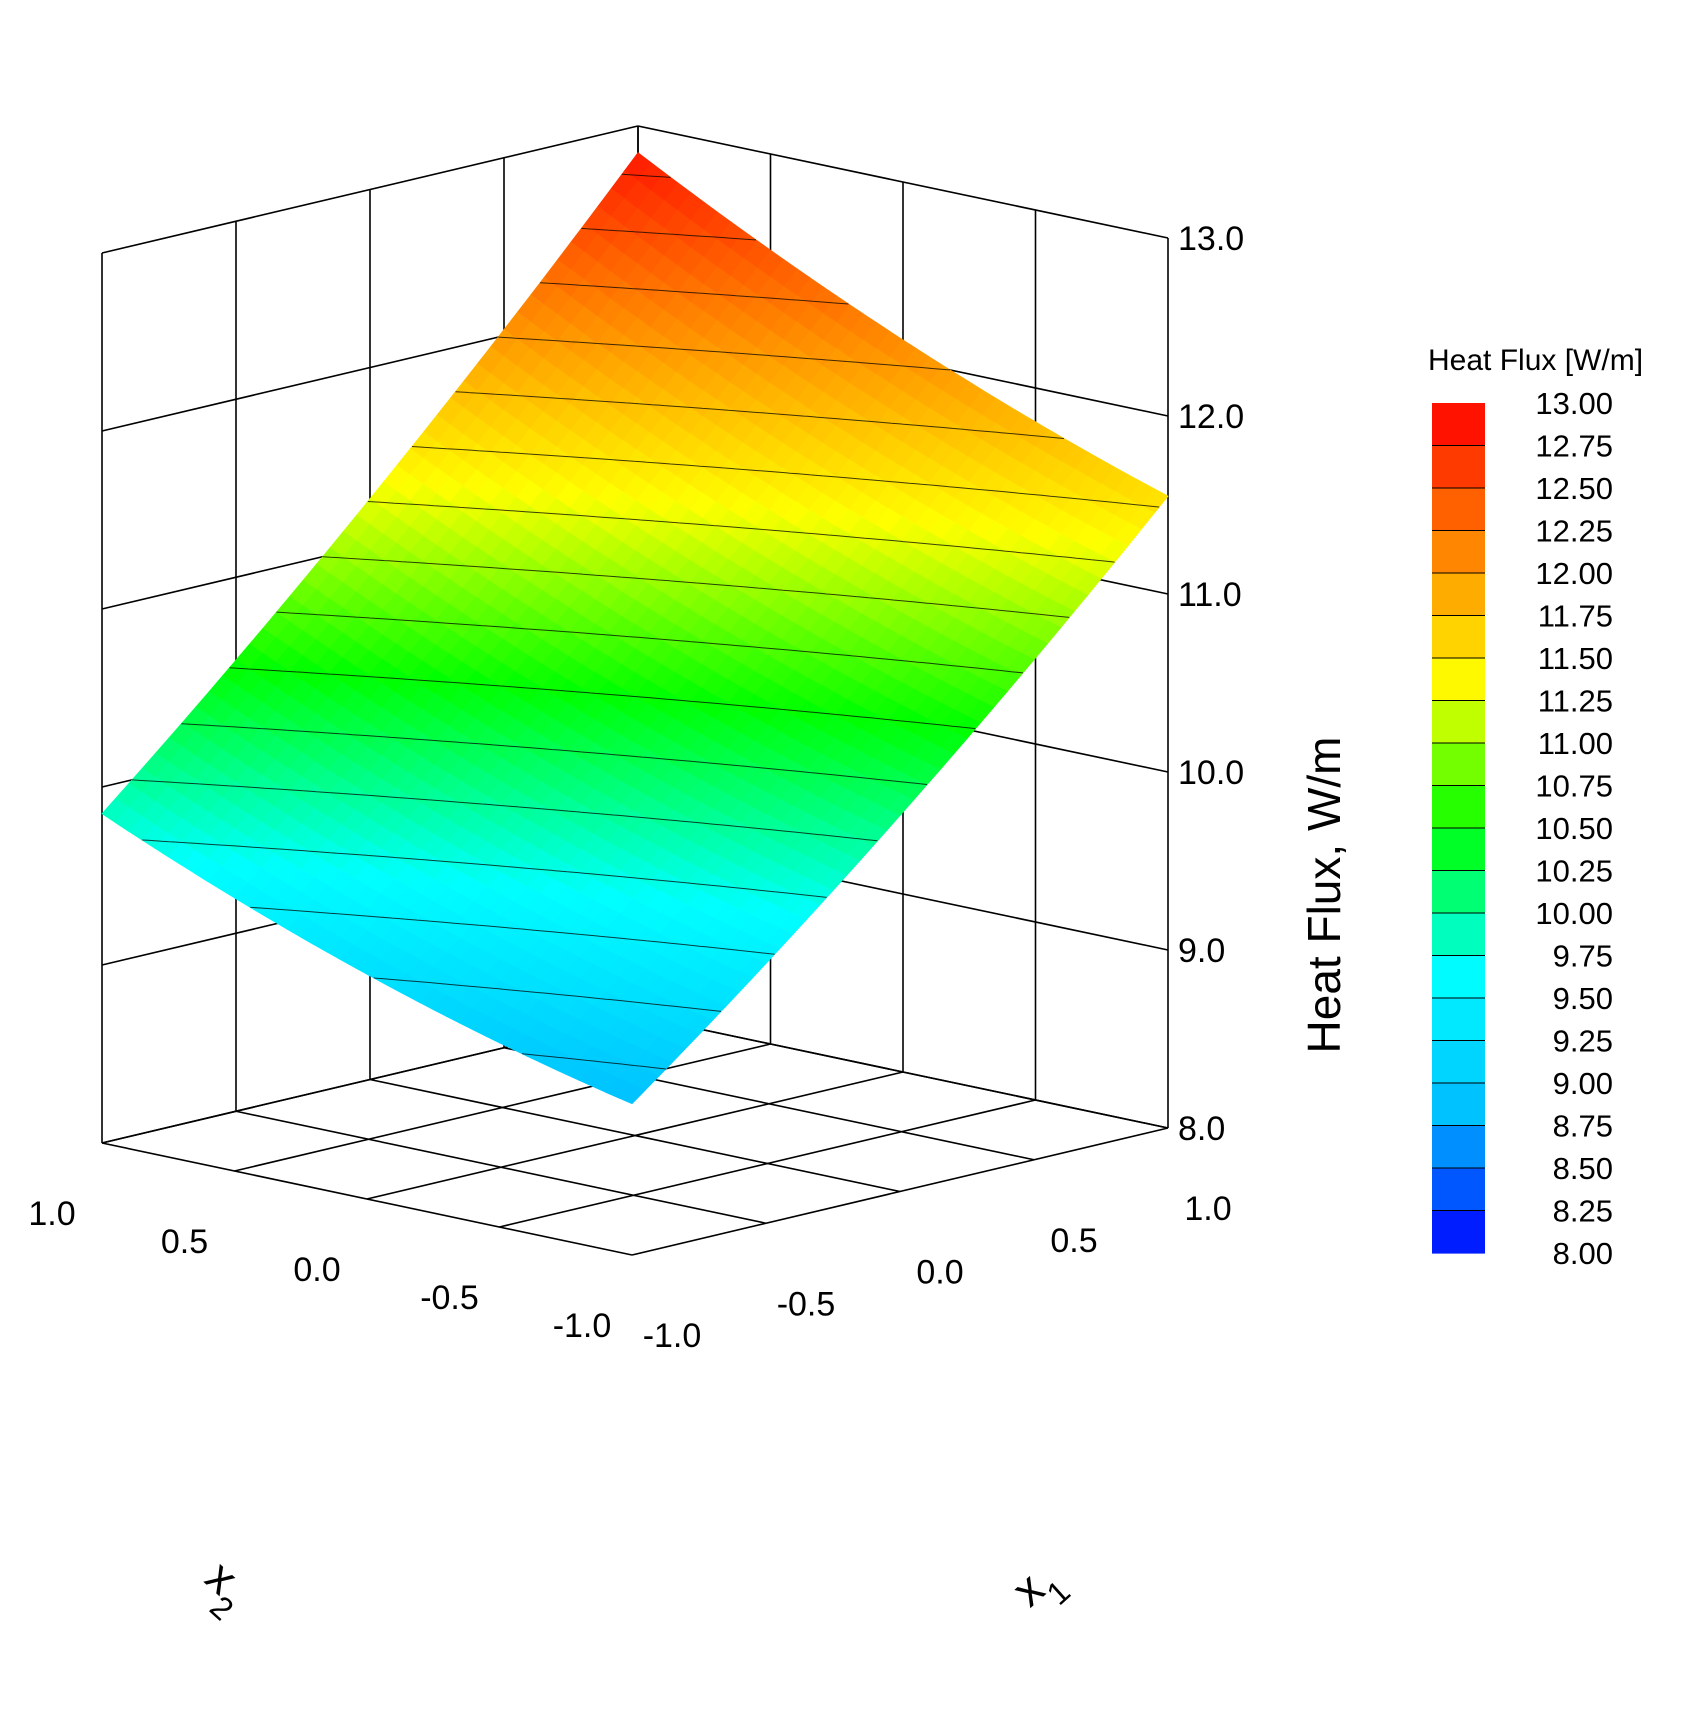 Image resolution: width=1700 pixels, height=1729 pixels. Describe the element at coordinates (1535, 360) in the screenshot. I see `colorbar-title: Heat Flux [W/m]` at that location.